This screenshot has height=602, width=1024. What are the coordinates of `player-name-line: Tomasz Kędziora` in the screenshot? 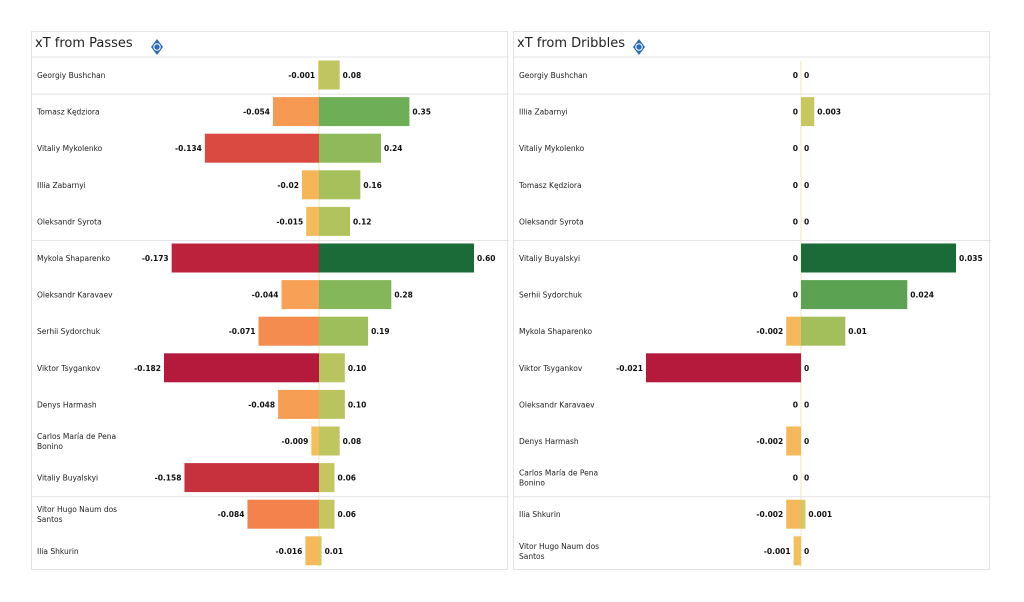 It's located at (68, 112).